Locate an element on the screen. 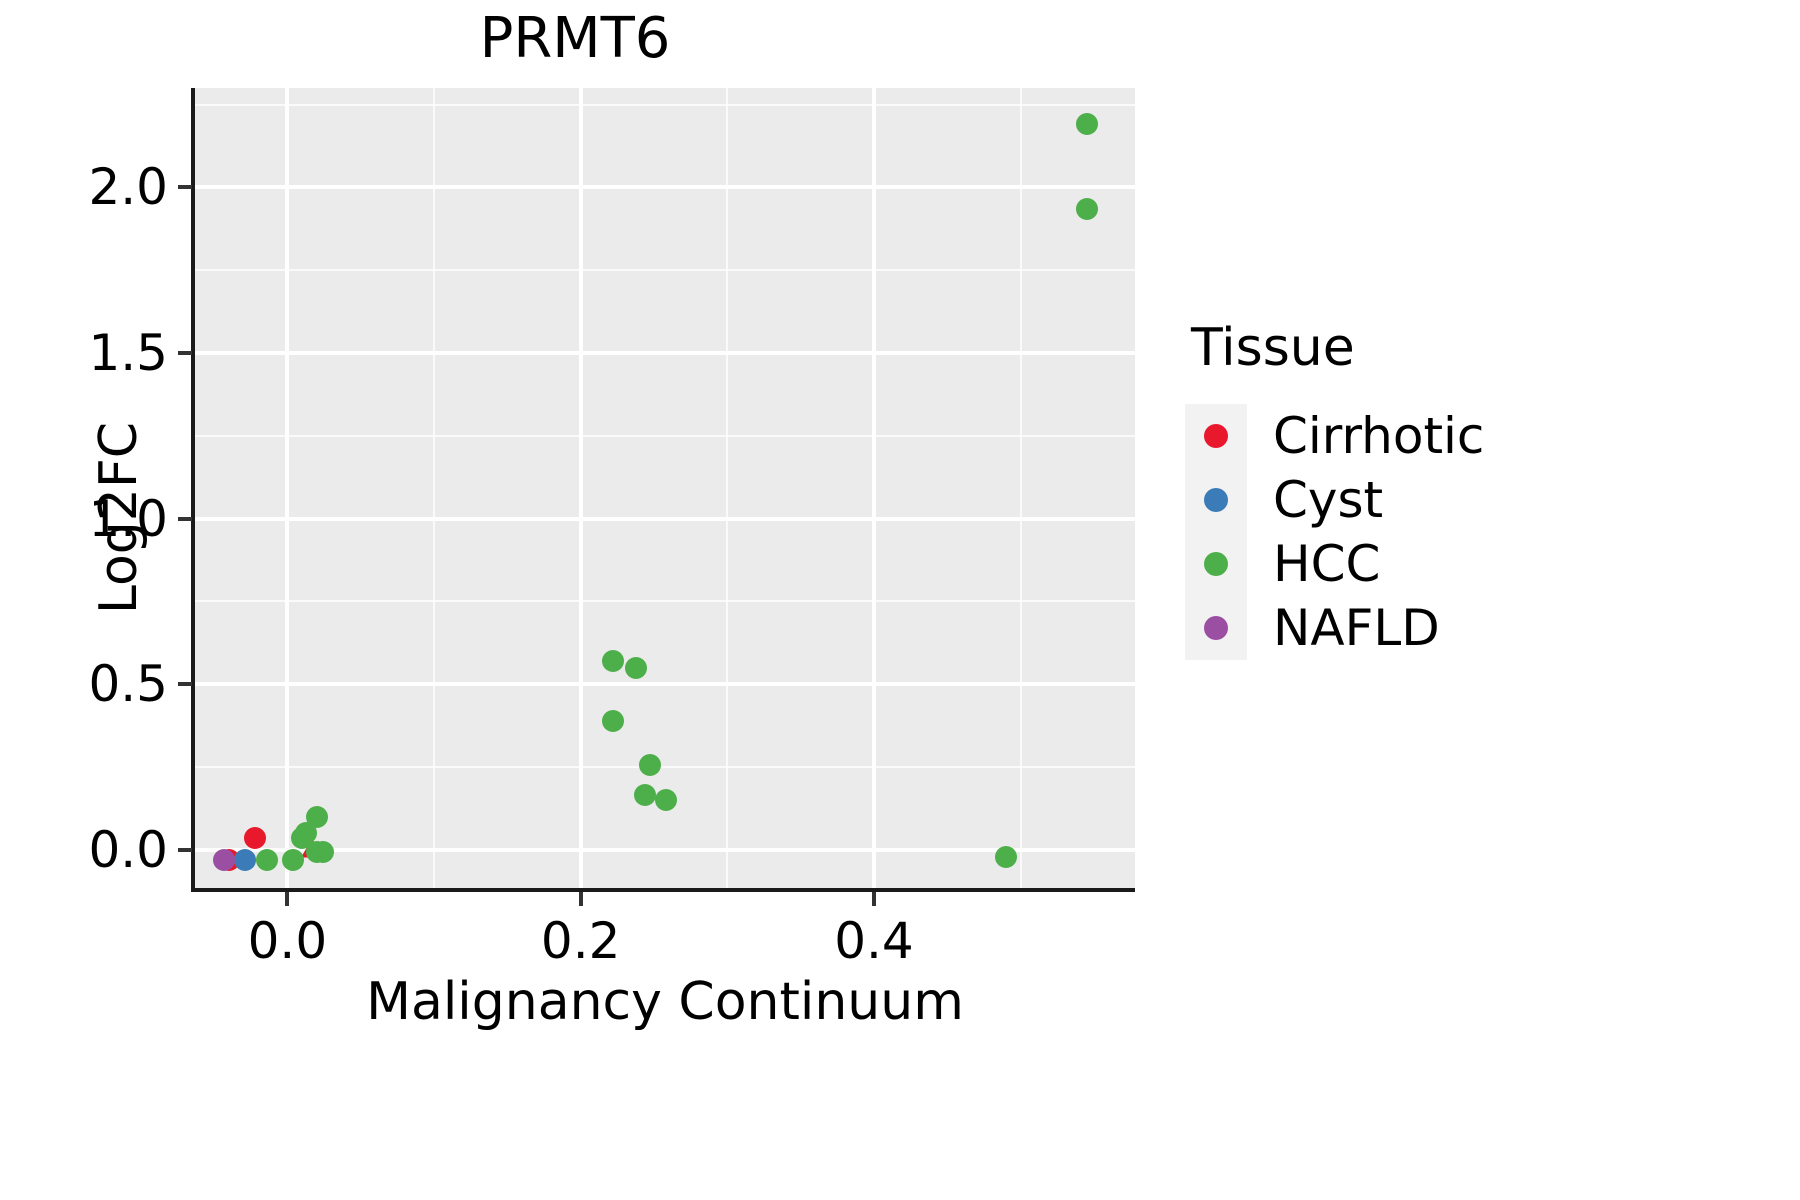 Image resolution: width=1800 pixels, height=1200 pixels. x-axis-tick-label: 0.0 is located at coordinates (287, 941).